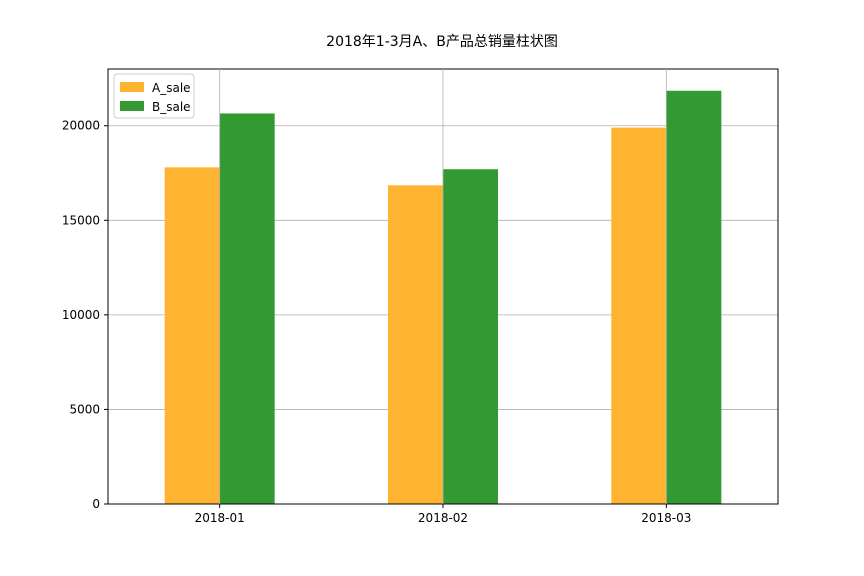 The width and height of the screenshot is (864, 576). Describe the element at coordinates (81, 126) in the screenshot. I see `y-tick-label: 20000` at that location.